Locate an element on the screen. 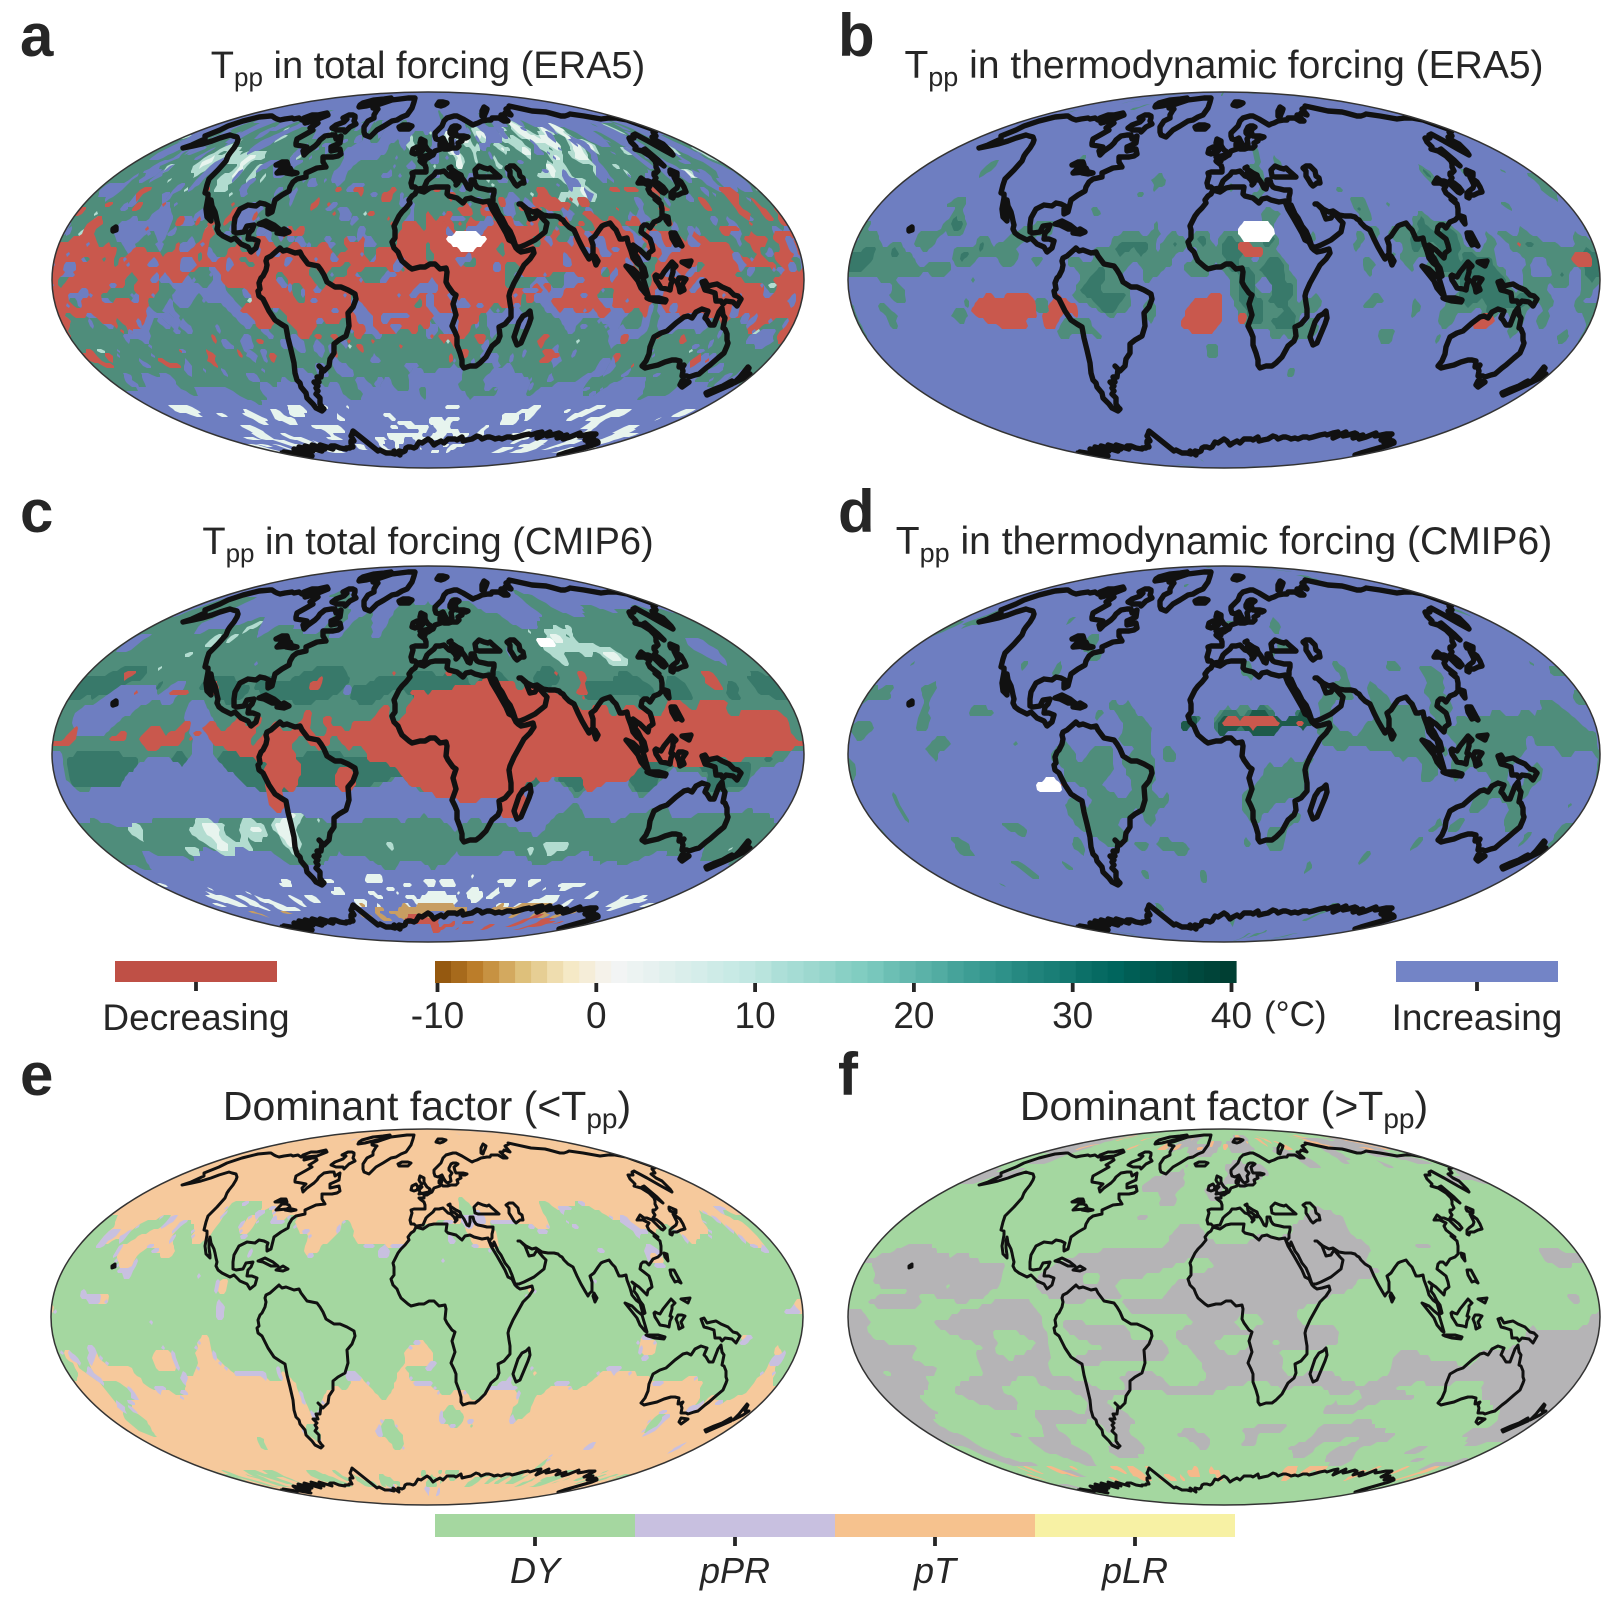 The height and width of the screenshot is (1612, 1624). svg-text: -10 is located at coordinates (437, 1015).